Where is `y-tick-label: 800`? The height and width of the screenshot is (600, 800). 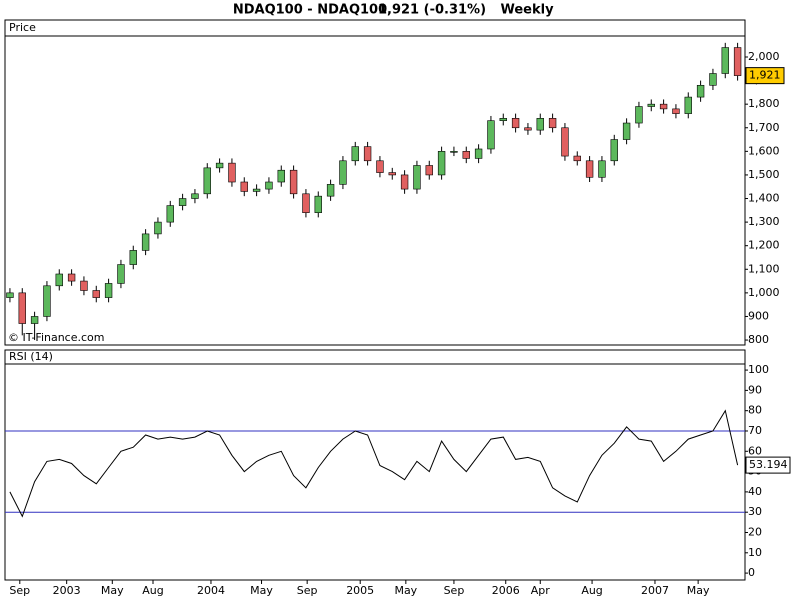
y-tick-label: 800 is located at coordinates (758, 339).